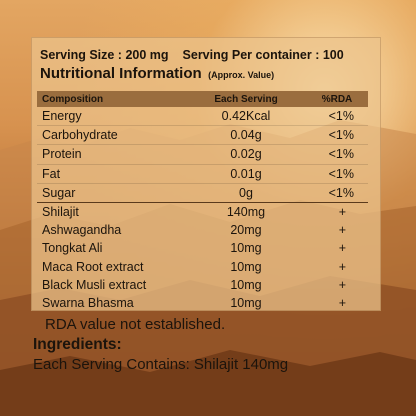  Describe the element at coordinates (202, 230) in the screenshot. I see `table-row: Ashwagandha 20mg +` at that location.